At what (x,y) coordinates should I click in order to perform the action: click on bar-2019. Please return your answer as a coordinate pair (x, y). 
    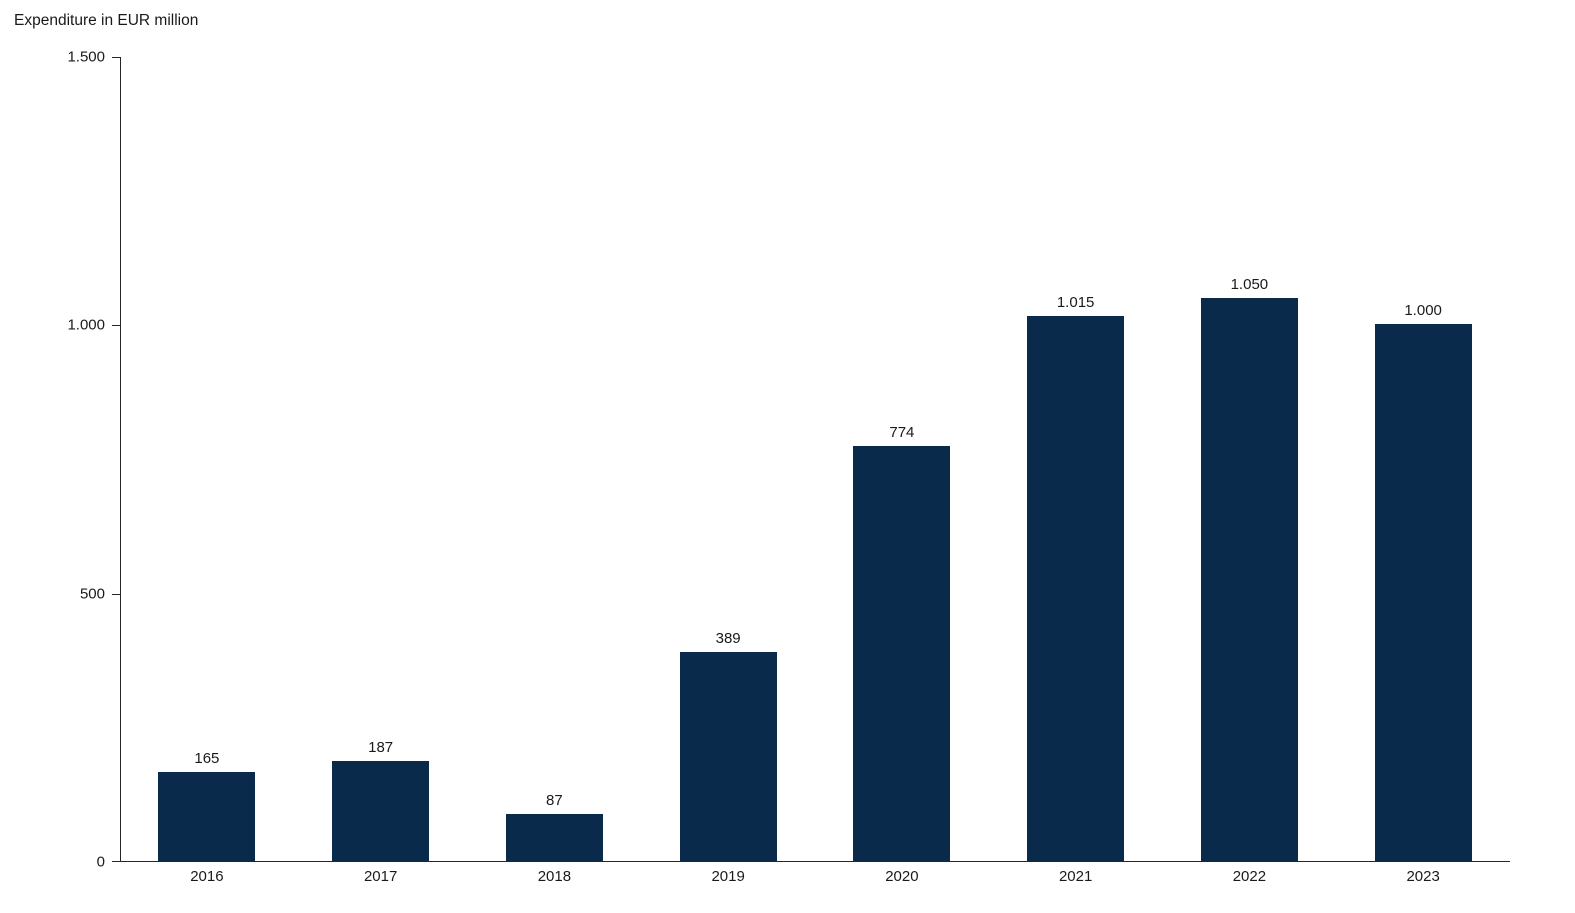
    Looking at the image, I should click on (728, 756).